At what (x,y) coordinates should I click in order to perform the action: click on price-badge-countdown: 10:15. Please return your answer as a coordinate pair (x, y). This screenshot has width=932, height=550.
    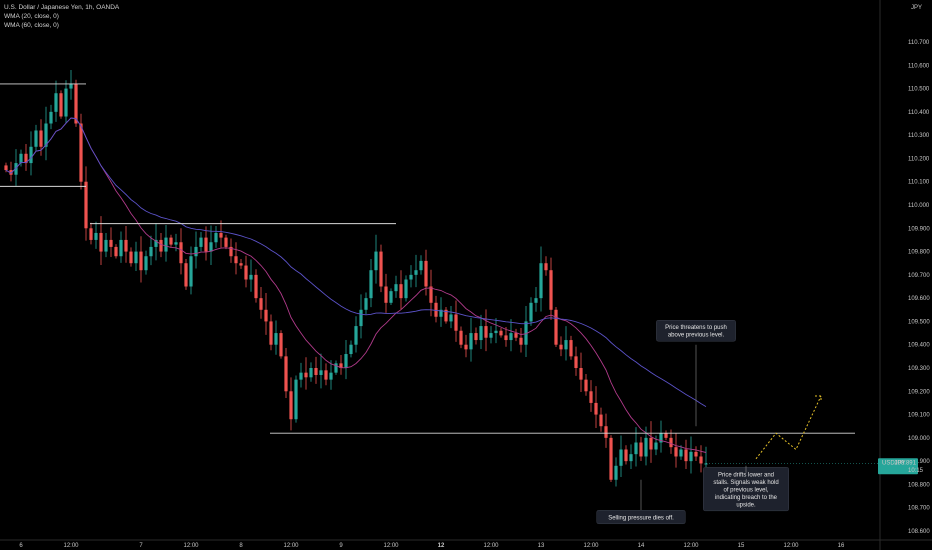
    Looking at the image, I should click on (916, 471).